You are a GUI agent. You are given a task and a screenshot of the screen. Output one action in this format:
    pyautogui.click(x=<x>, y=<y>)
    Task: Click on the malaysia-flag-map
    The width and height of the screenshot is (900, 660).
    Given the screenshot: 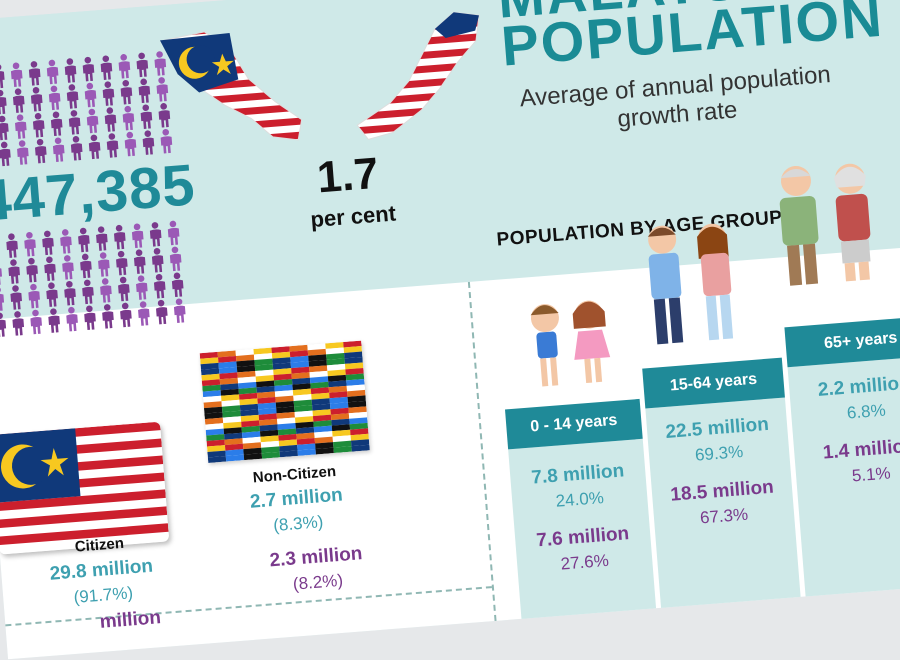 What is the action you would take?
    pyautogui.click(x=319, y=76)
    